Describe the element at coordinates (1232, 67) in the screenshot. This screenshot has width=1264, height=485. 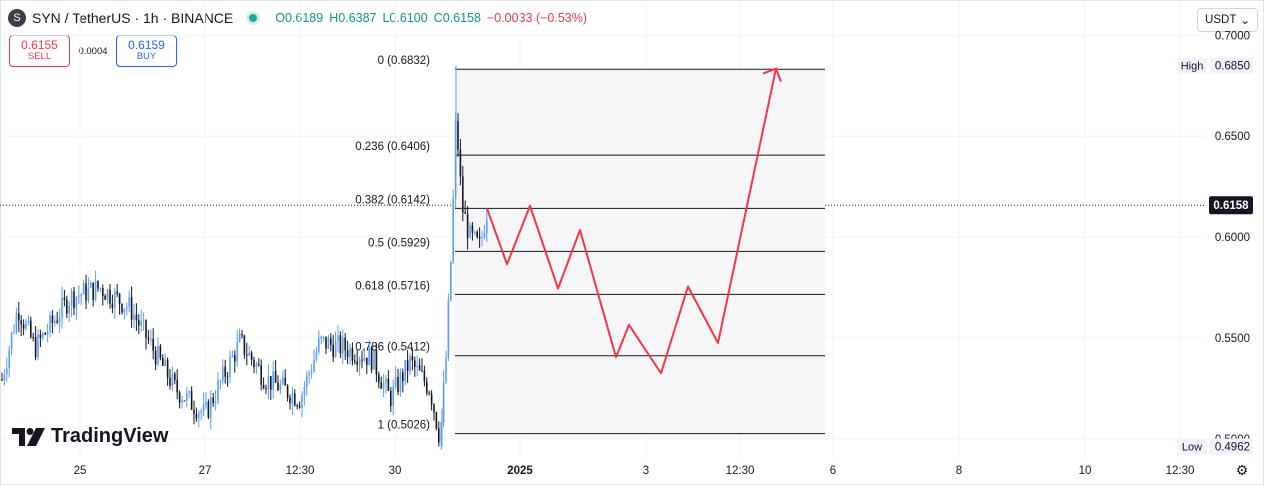
I see `high-value-label: 0.6850` at that location.